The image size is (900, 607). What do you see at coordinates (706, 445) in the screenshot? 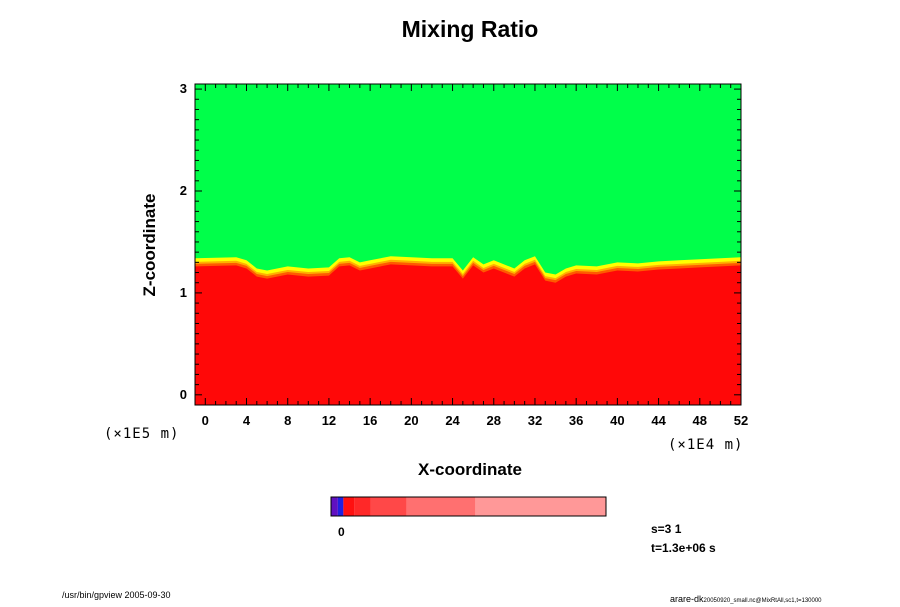
I see `x-unit-label: (×1E4 m)` at bounding box center [706, 445].